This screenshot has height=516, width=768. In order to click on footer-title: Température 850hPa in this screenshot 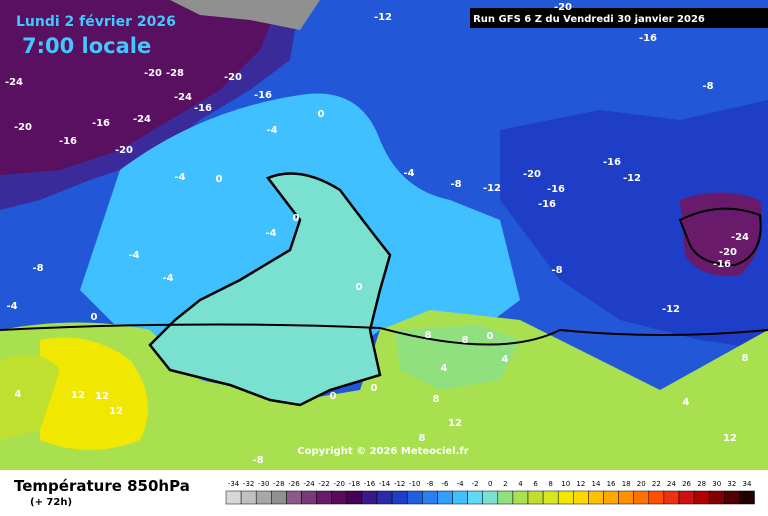, I will do `click(102, 486)`.